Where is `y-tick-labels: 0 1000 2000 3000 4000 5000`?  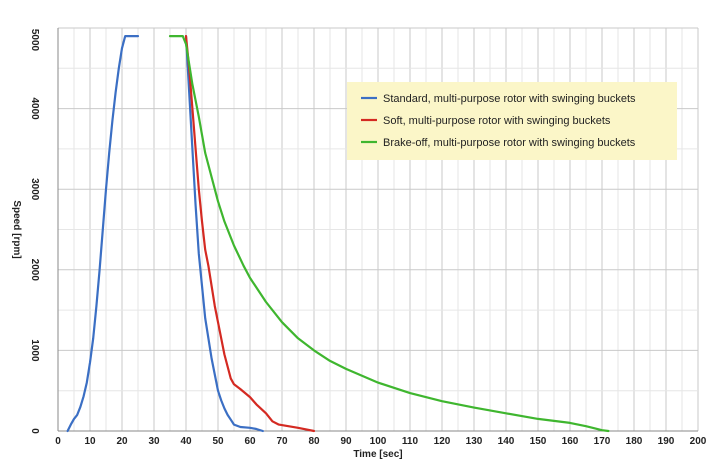 y-tick-labels: 0 1000 2000 3000 4000 5000 is located at coordinates (34, 231).